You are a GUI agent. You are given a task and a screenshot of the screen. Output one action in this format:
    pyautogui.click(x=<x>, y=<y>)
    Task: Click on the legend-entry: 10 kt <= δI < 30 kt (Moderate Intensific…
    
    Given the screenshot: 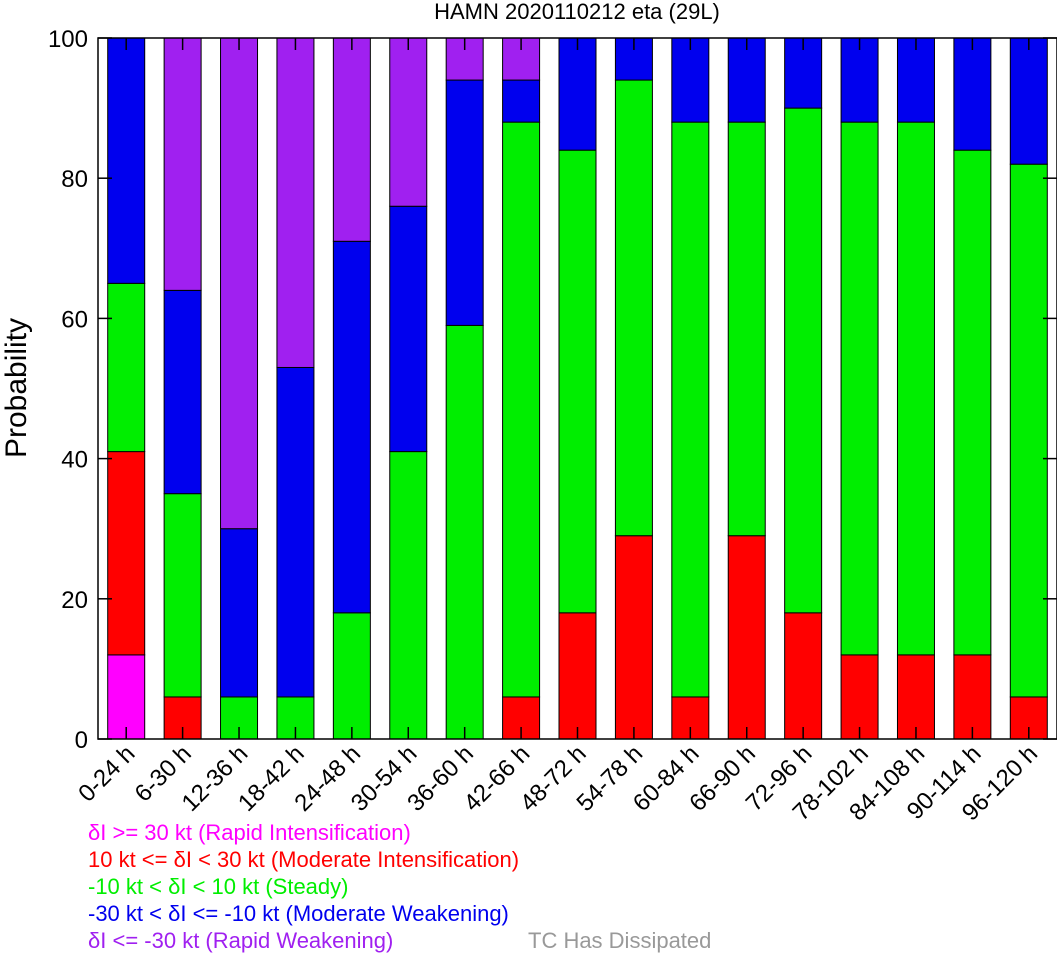 What is the action you would take?
    pyautogui.click(x=304, y=859)
    